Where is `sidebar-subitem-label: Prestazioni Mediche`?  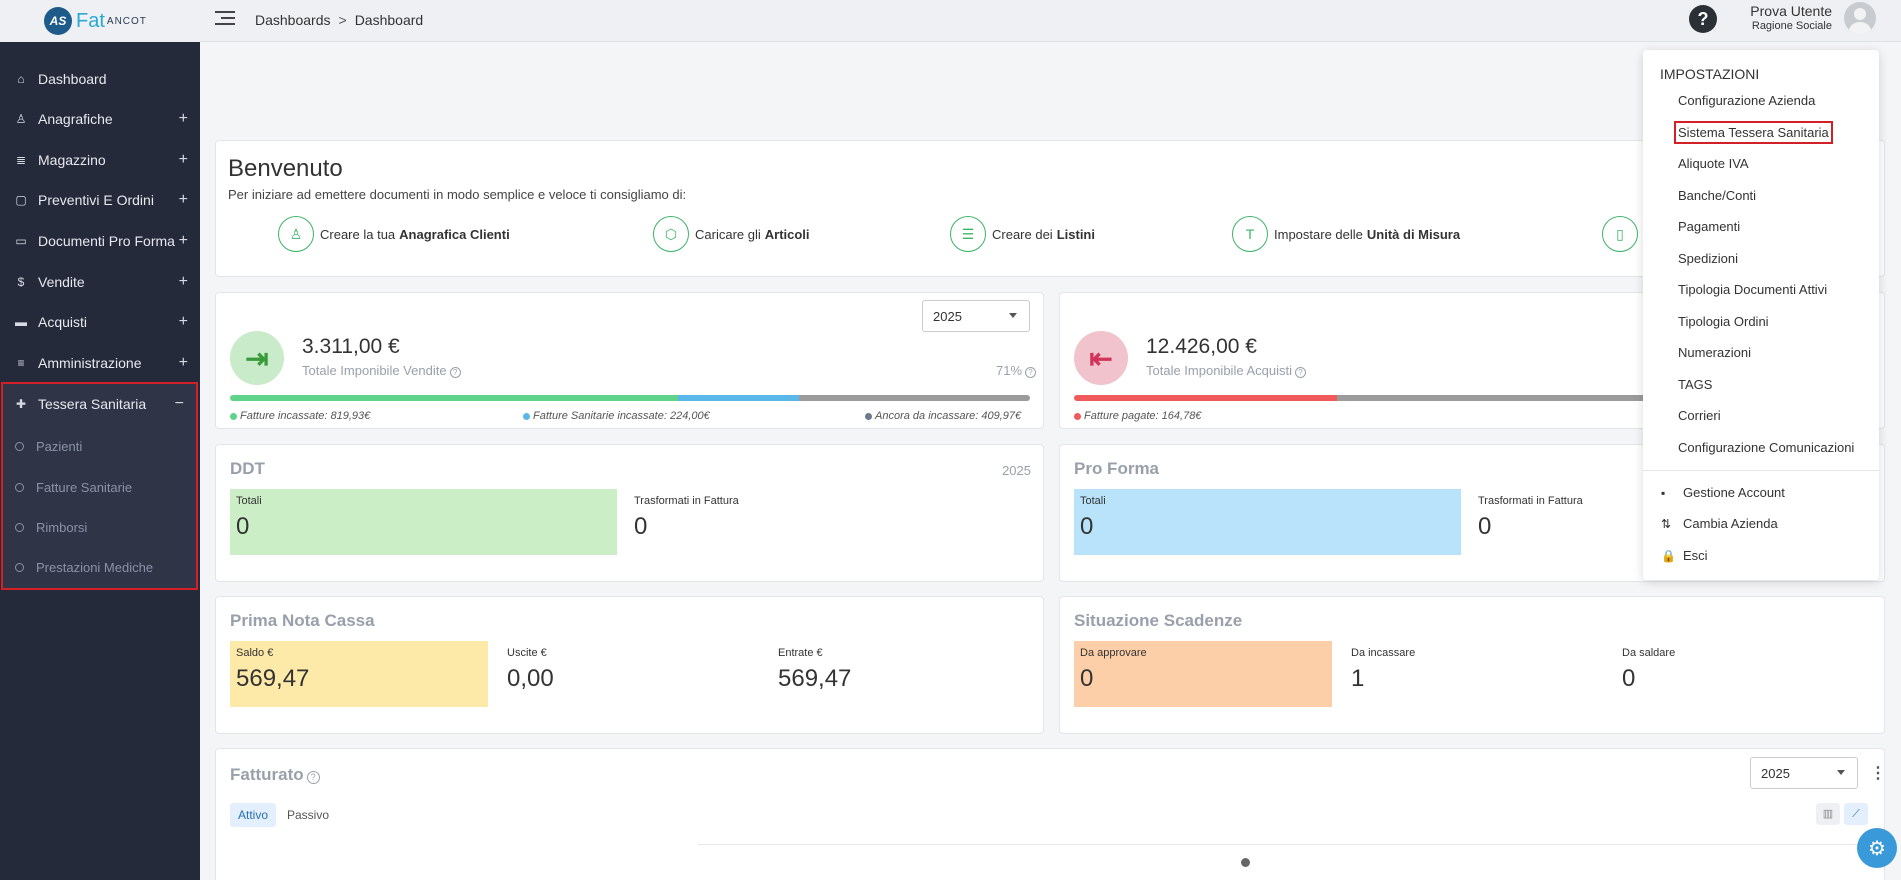
sidebar-subitem-label: Prestazioni Mediche is located at coordinates (95, 567).